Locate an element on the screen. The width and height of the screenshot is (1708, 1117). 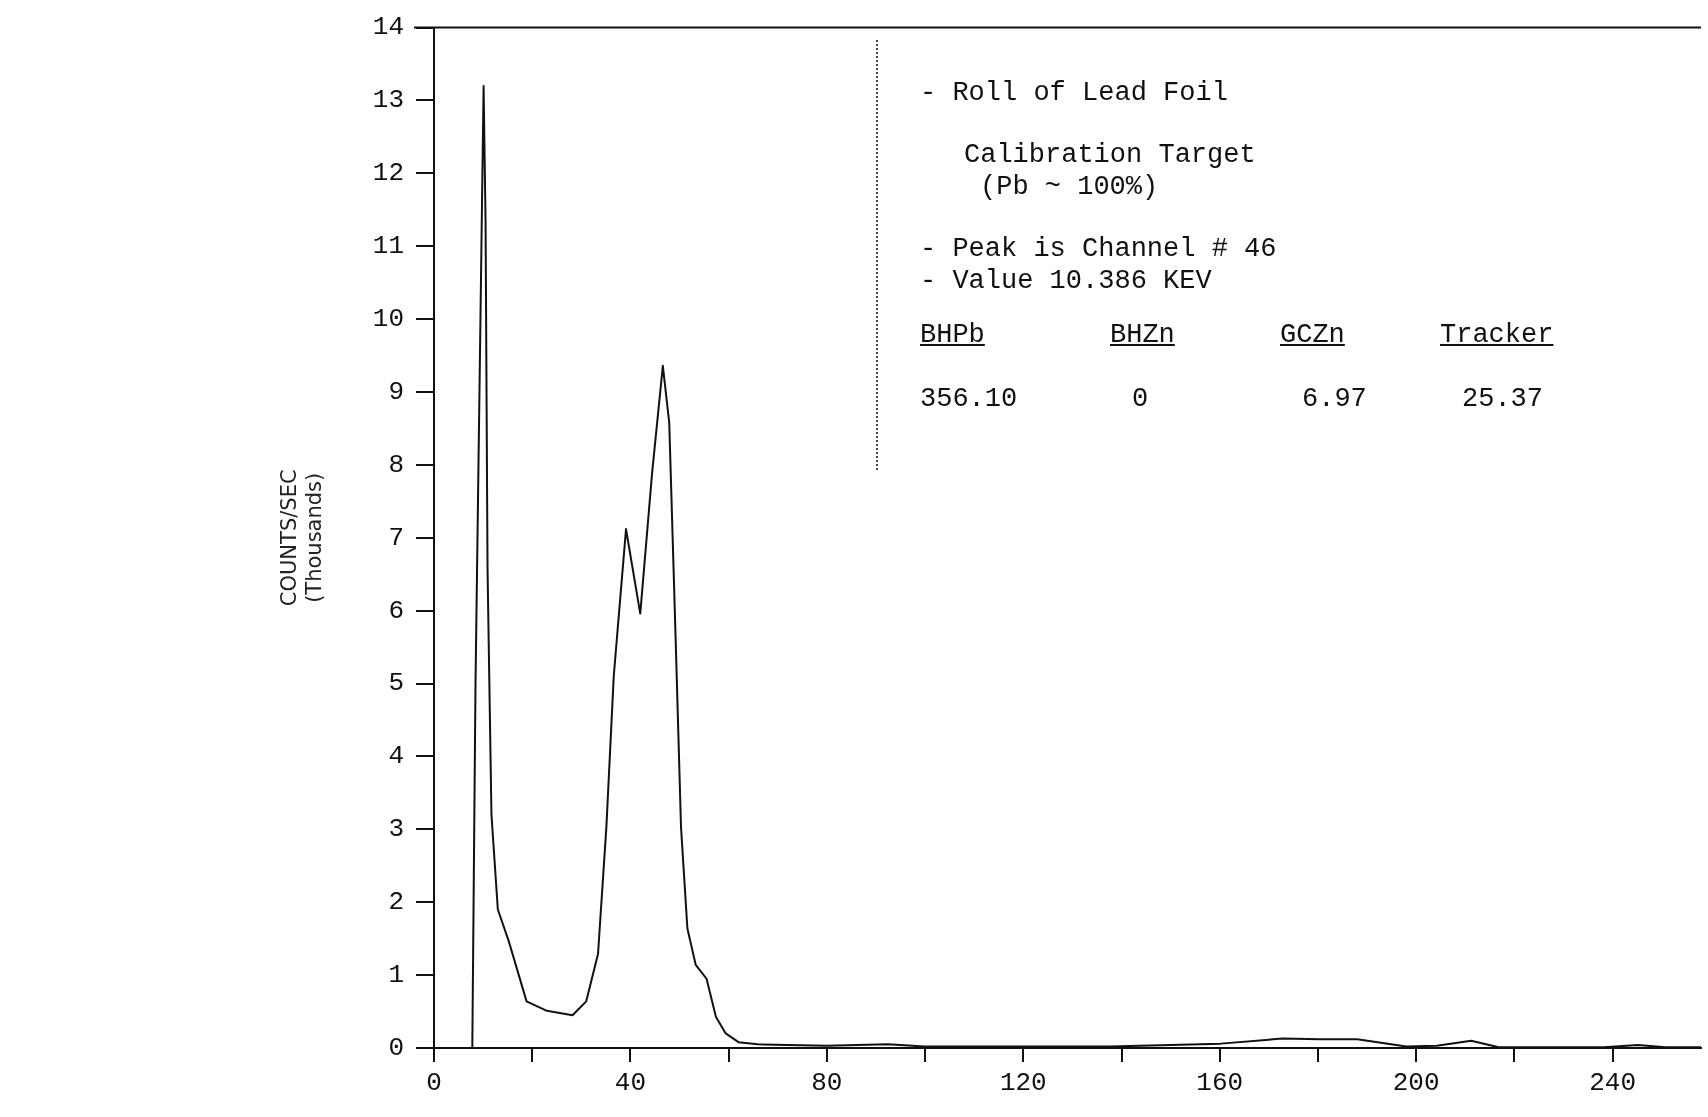
annotation: Tracker is located at coordinates (1497, 335).